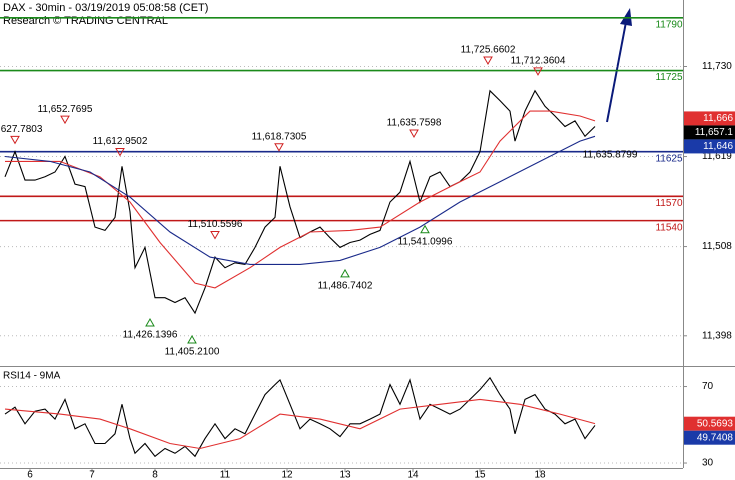 This screenshot has height=480, width=735. Describe the element at coordinates (610, 154) in the screenshot. I see `price-label: 11,635.8799` at that location.